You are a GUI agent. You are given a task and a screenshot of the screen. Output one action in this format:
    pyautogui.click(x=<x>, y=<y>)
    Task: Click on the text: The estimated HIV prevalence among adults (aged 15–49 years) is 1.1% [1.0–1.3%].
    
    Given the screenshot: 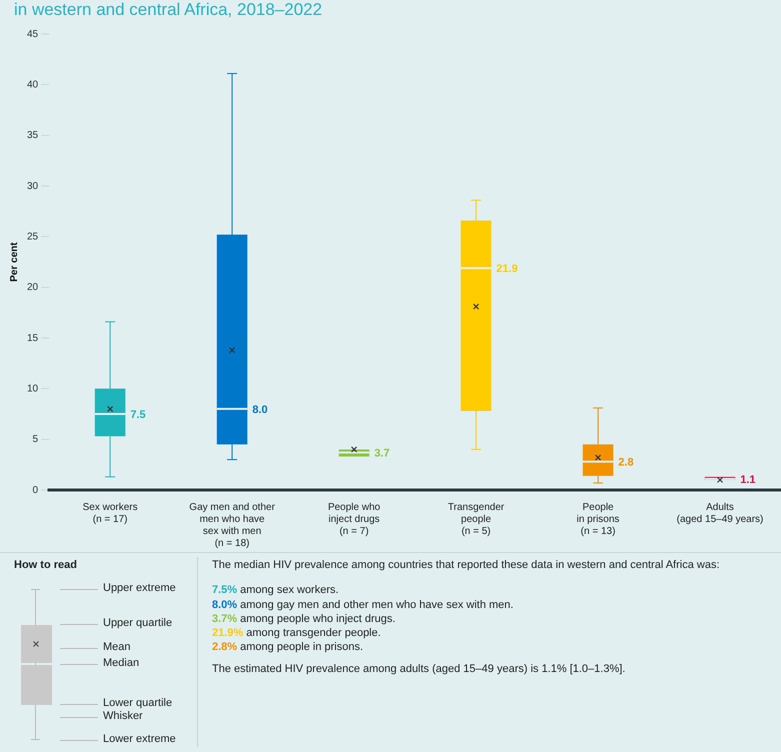 What is the action you would take?
    pyautogui.click(x=419, y=669)
    